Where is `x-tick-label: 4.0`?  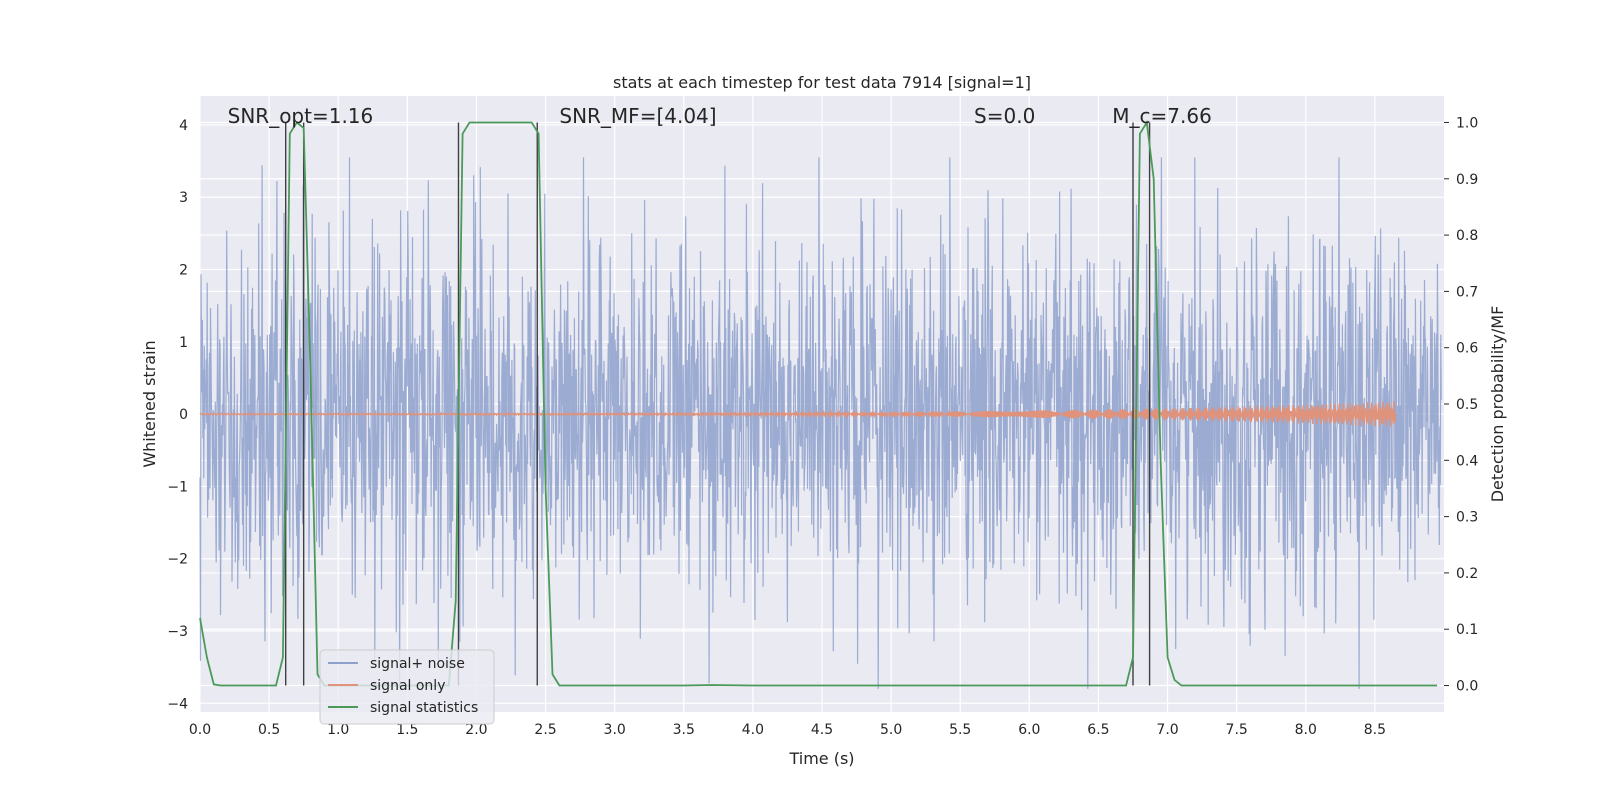 x-tick-label: 4.0 is located at coordinates (753, 730).